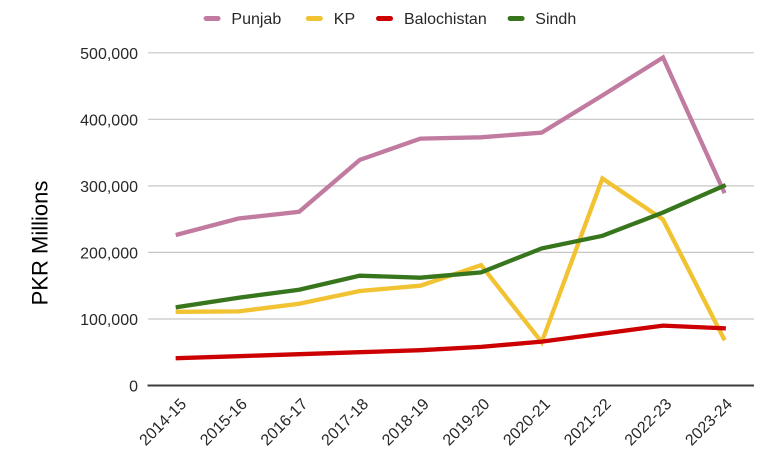 This screenshot has height=472, width=780. What do you see at coordinates (406, 423) in the screenshot?
I see `svg-text: 2018-19` at bounding box center [406, 423].